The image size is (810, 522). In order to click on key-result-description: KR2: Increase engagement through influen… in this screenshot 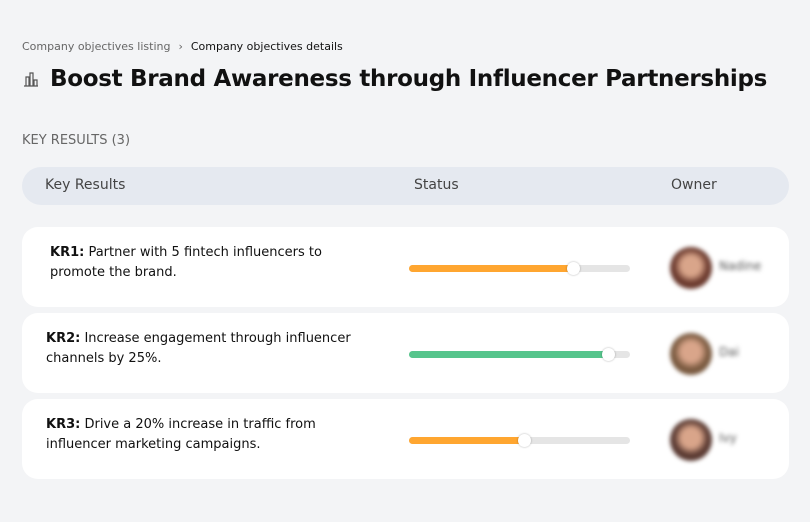, I will do `click(206, 349)`.